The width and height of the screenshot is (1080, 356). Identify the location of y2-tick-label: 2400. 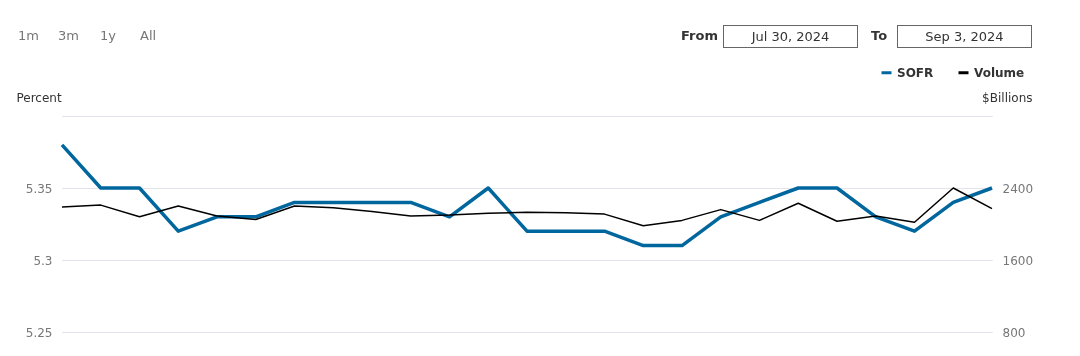
(1018, 188).